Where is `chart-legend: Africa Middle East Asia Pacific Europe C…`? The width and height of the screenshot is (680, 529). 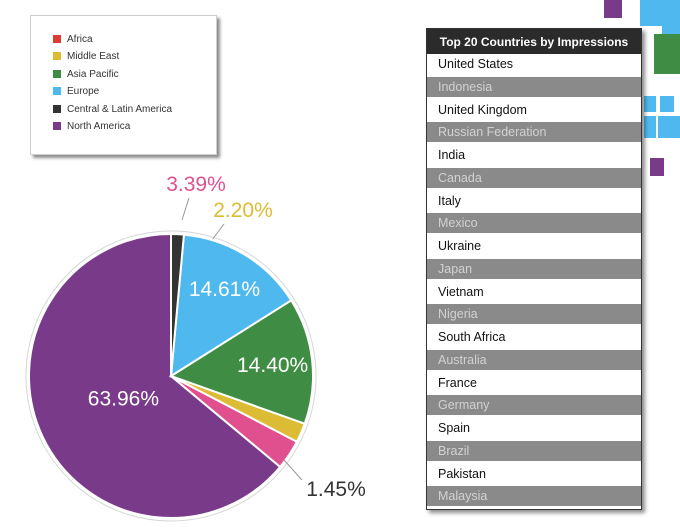
chart-legend: Africa Middle East Asia Pacific Europe C… is located at coordinates (123, 85).